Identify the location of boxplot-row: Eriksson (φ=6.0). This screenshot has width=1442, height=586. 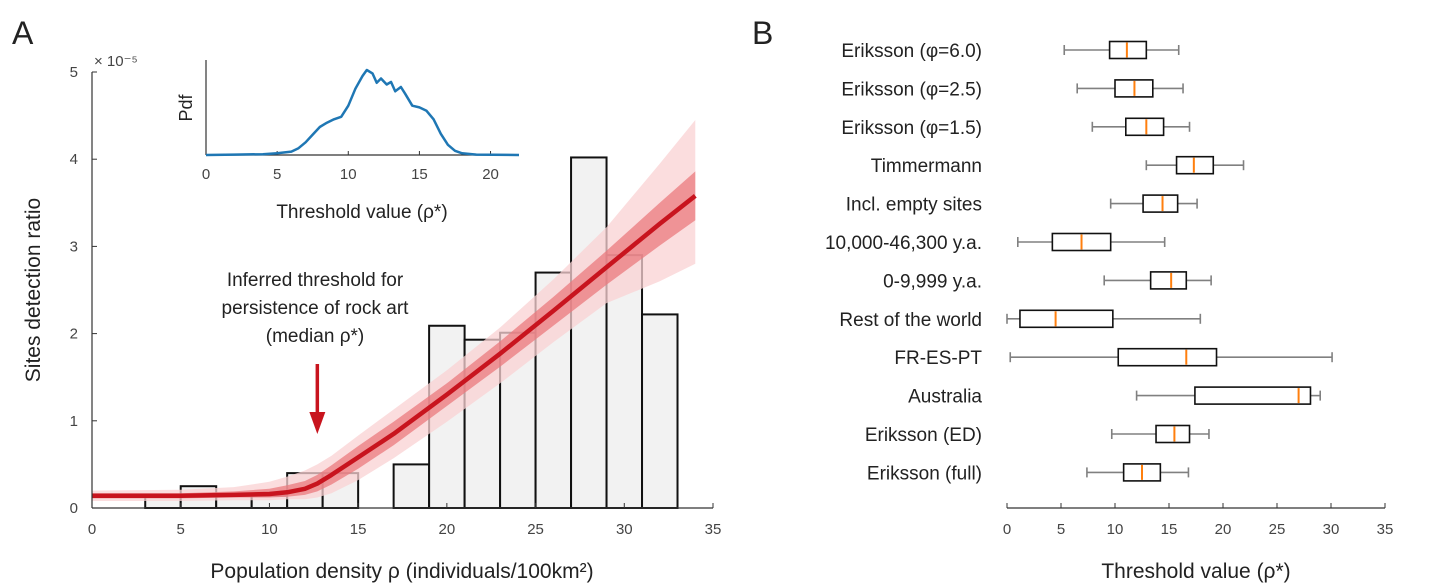
(1010, 51).